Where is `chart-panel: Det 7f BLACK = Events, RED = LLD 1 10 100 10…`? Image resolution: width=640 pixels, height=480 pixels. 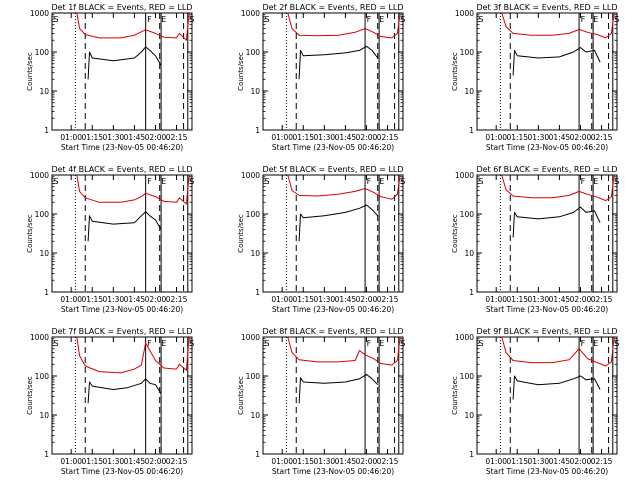
chart-panel: Det 7f BLACK = Events, RED = LLD 1 10 100 10… is located at coordinates (110, 401).